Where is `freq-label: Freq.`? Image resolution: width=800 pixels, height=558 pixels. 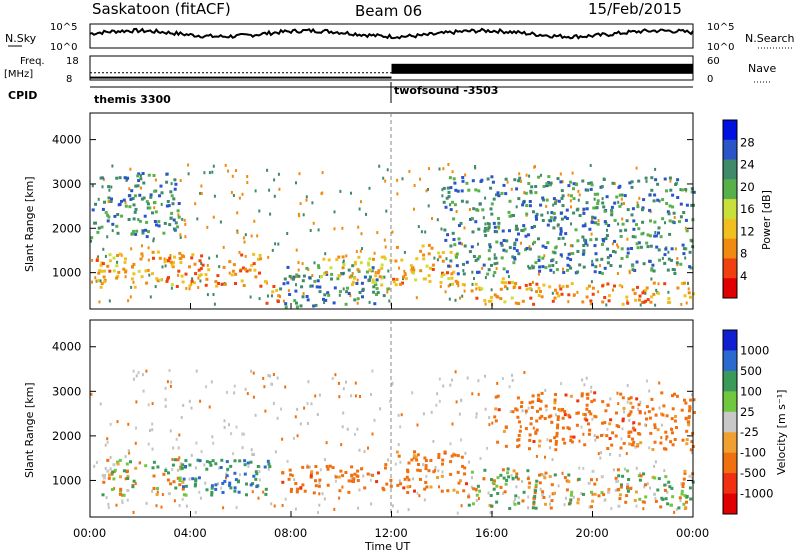
freq-label: Freq. is located at coordinates (32, 61).